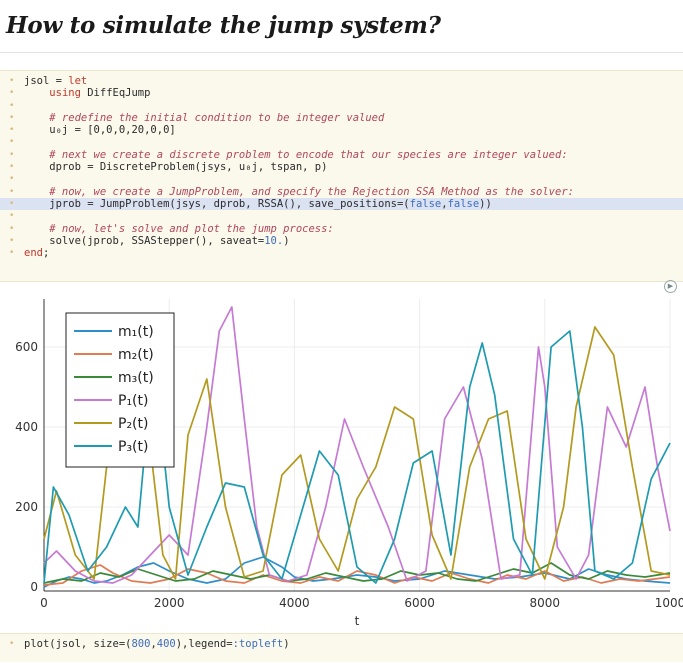 Image resolution: width=683 pixels, height=663 pixels. Describe the element at coordinates (44, 603) in the screenshot. I see `x-tick-label: 0` at that location.